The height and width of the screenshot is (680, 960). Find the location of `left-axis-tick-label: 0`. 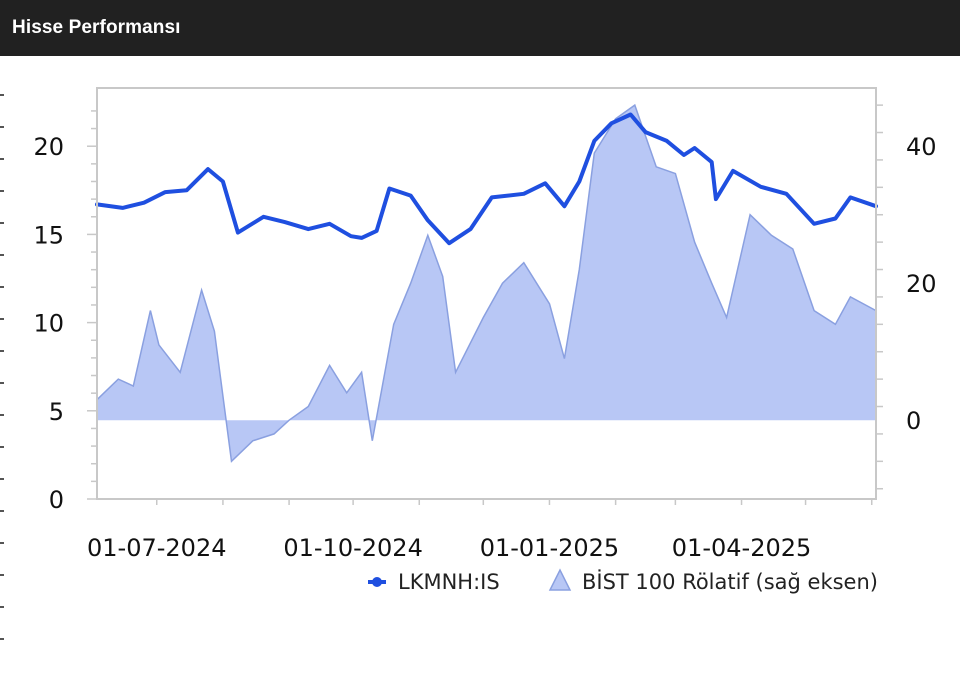

left-axis-tick-label: 0 is located at coordinates (56, 500).